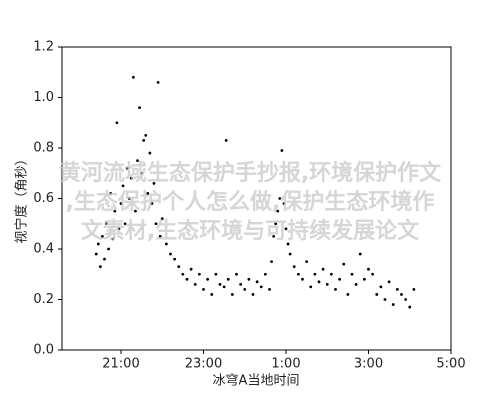 The width and height of the screenshot is (500, 400). What do you see at coordinates (250, 173) in the screenshot?
I see `watermark: 黄河流域生态保护手抄报,环境保护作文` at bounding box center [250, 173].